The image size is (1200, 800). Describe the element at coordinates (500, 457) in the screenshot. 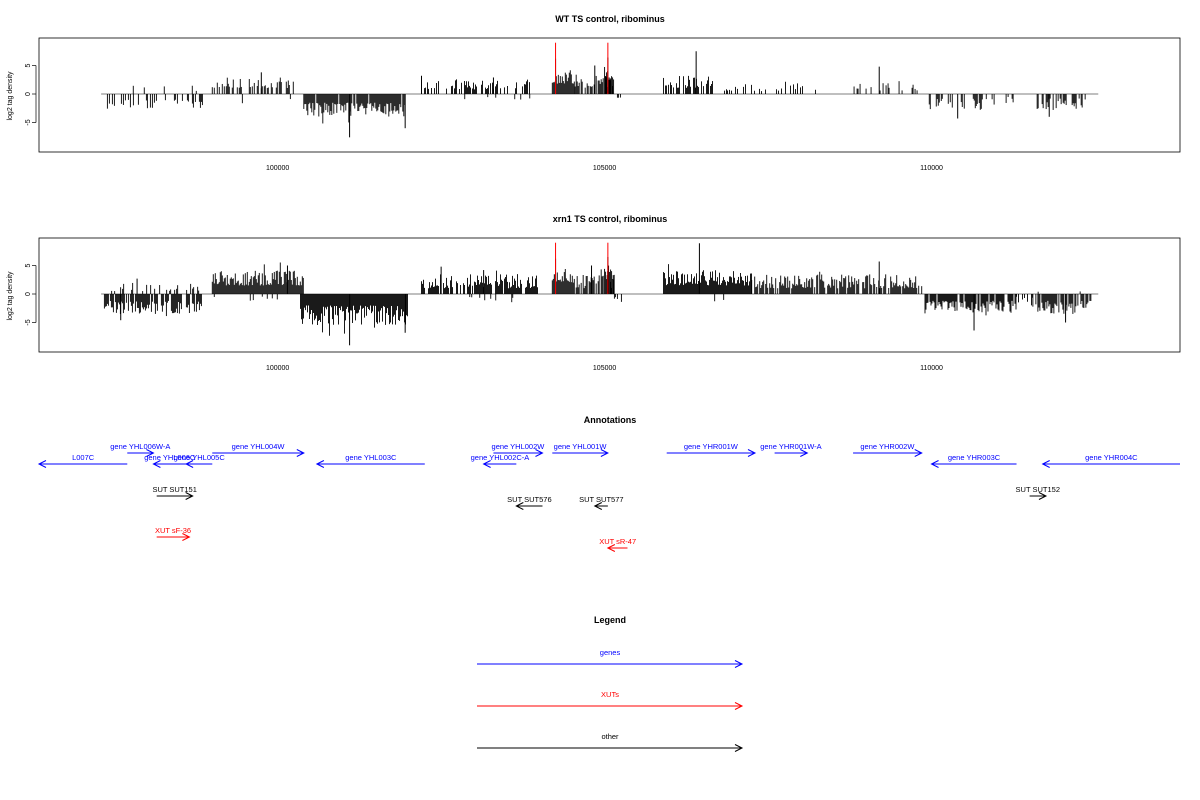

I see `annotation-label: gene YHL002C-A` at that location.